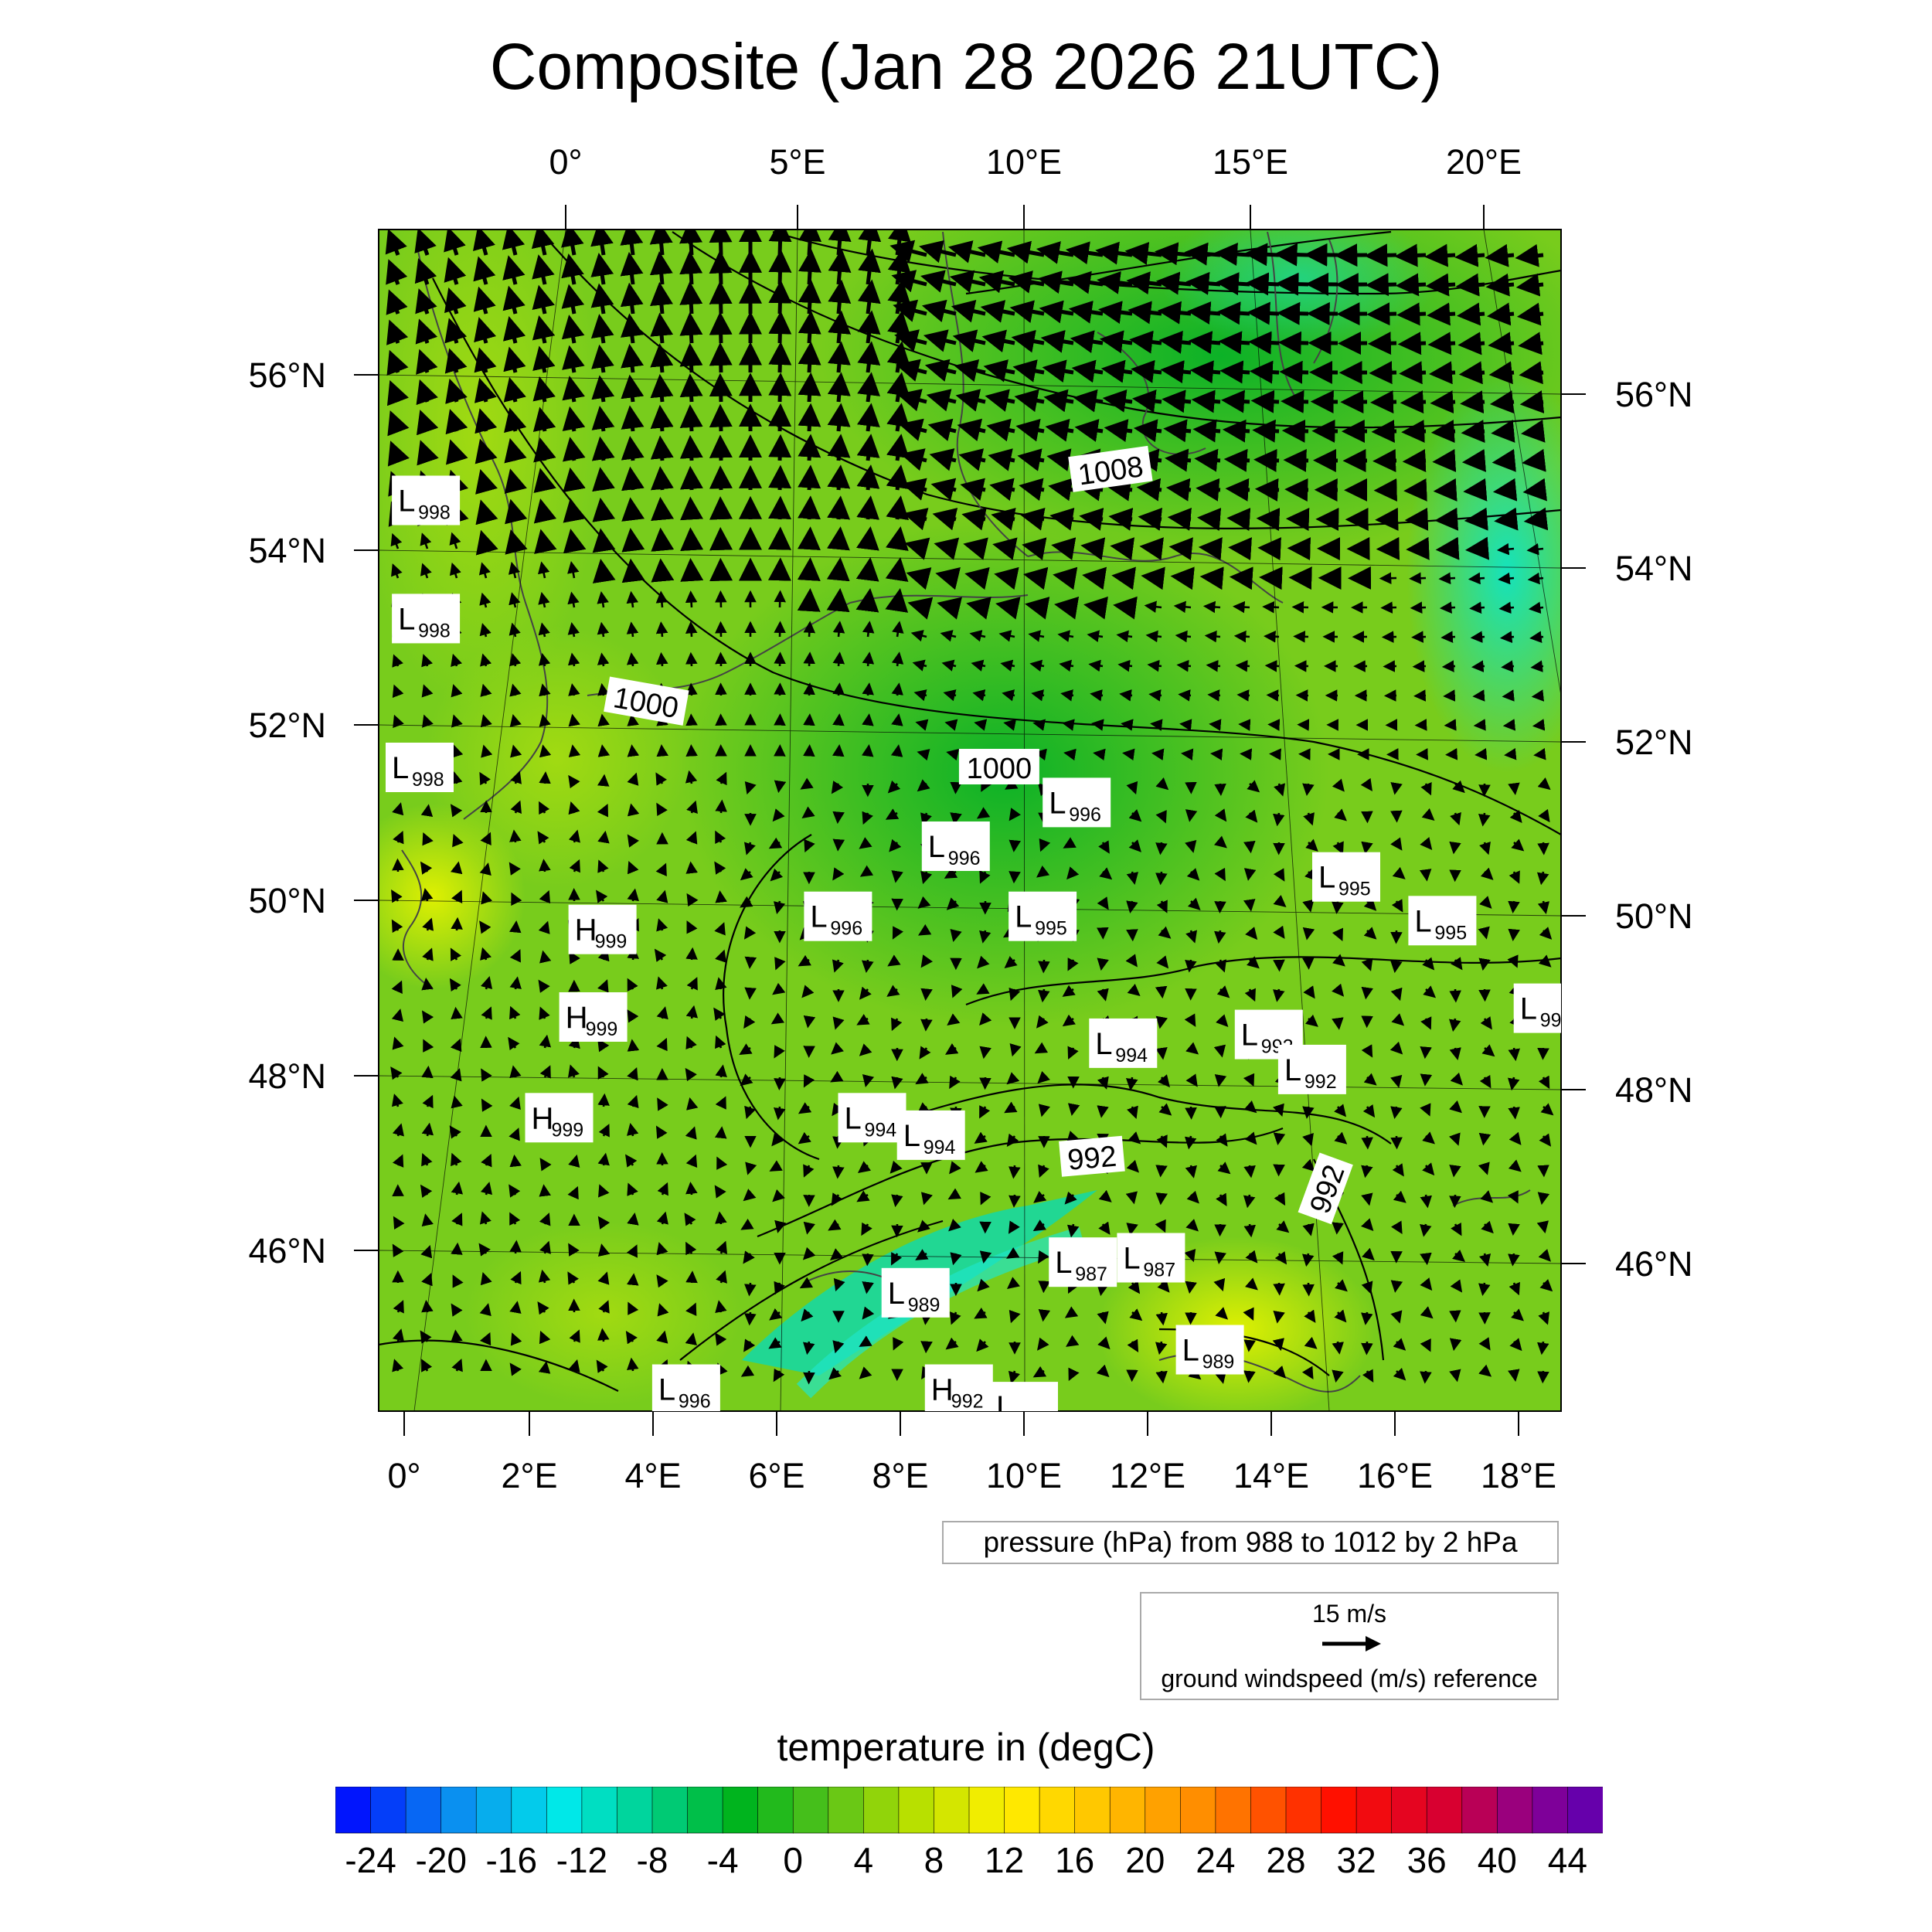  I want to click on right-lat-label: 54°N, so click(1654, 568).